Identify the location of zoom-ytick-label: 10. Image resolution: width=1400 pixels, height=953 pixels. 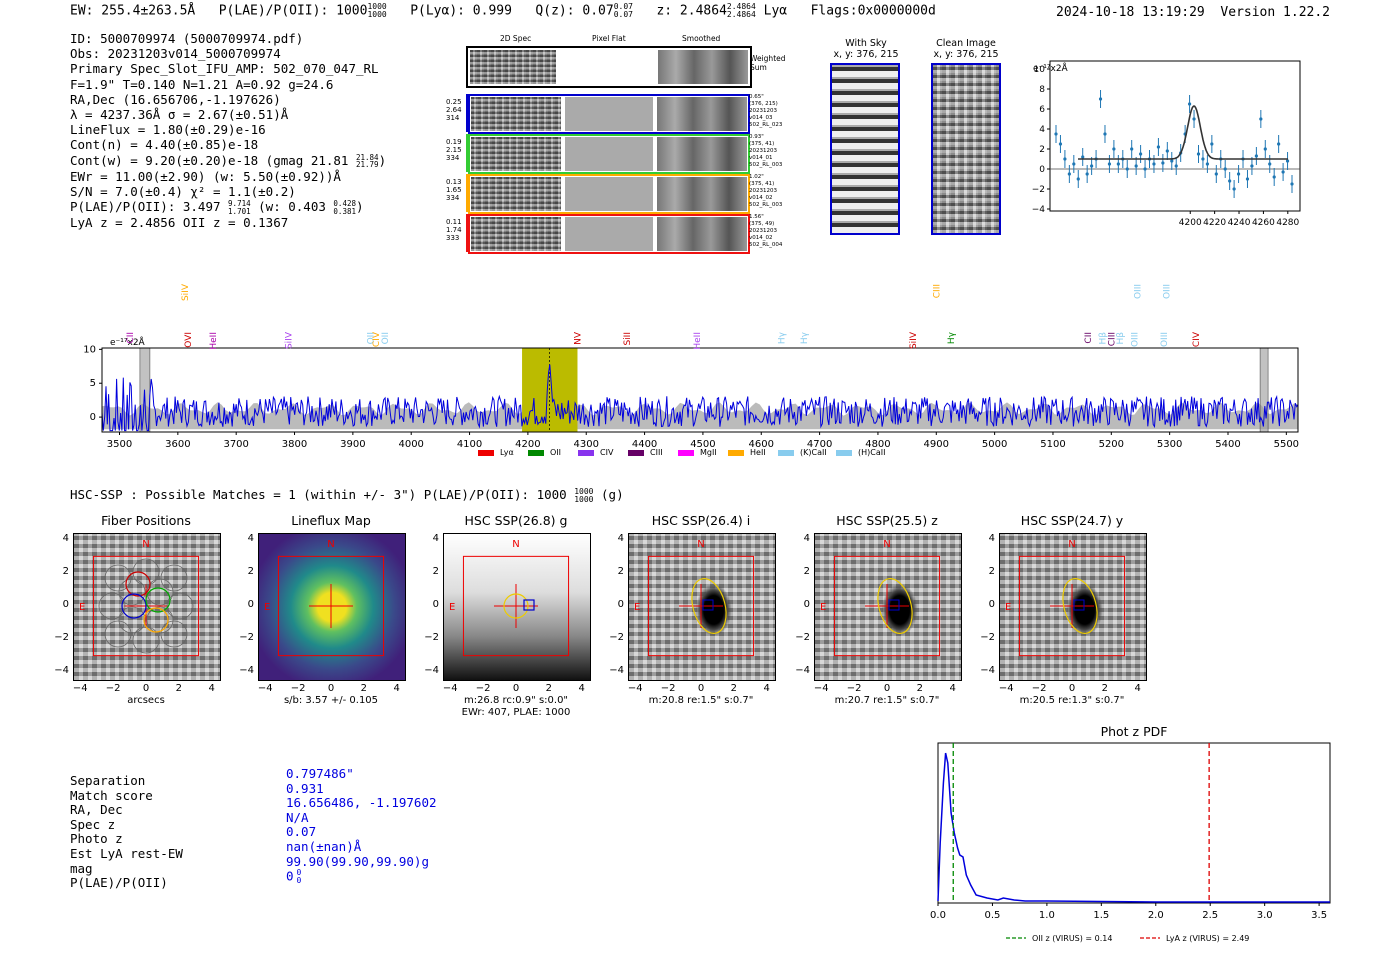
(1040, 70).